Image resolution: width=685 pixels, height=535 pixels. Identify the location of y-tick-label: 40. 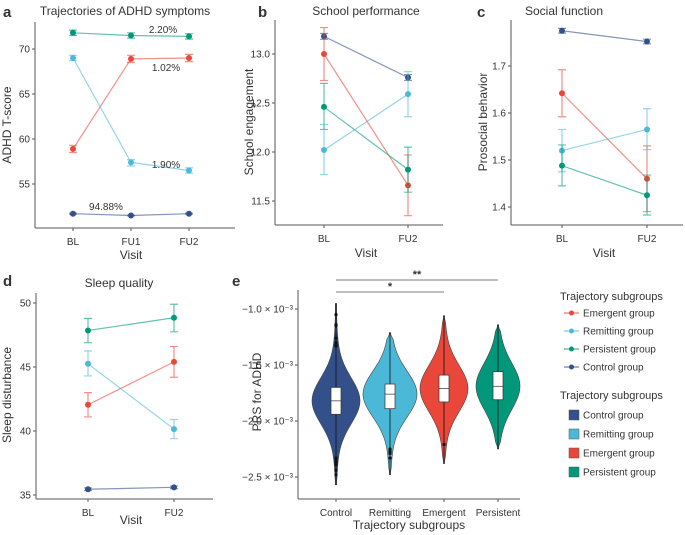
(26, 432).